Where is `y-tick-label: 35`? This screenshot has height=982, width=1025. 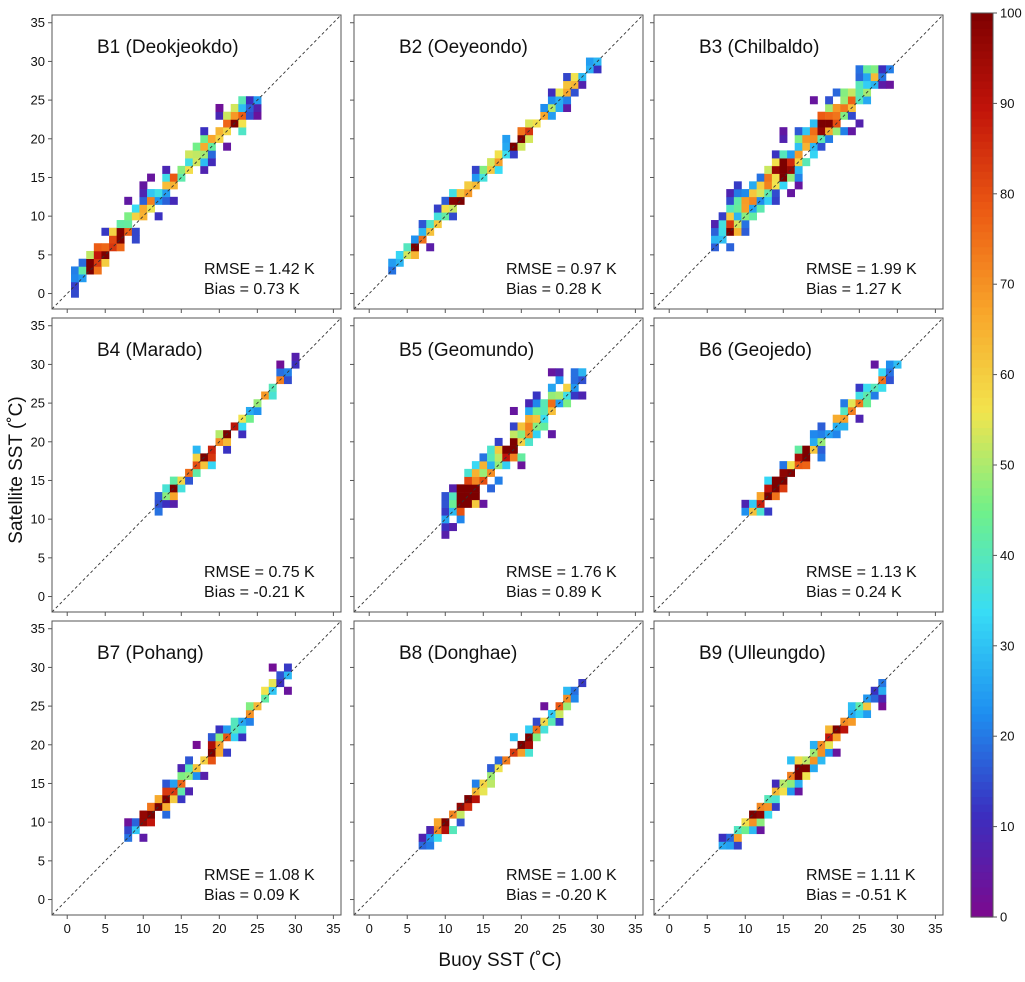 y-tick-label: 35 is located at coordinates (38, 628).